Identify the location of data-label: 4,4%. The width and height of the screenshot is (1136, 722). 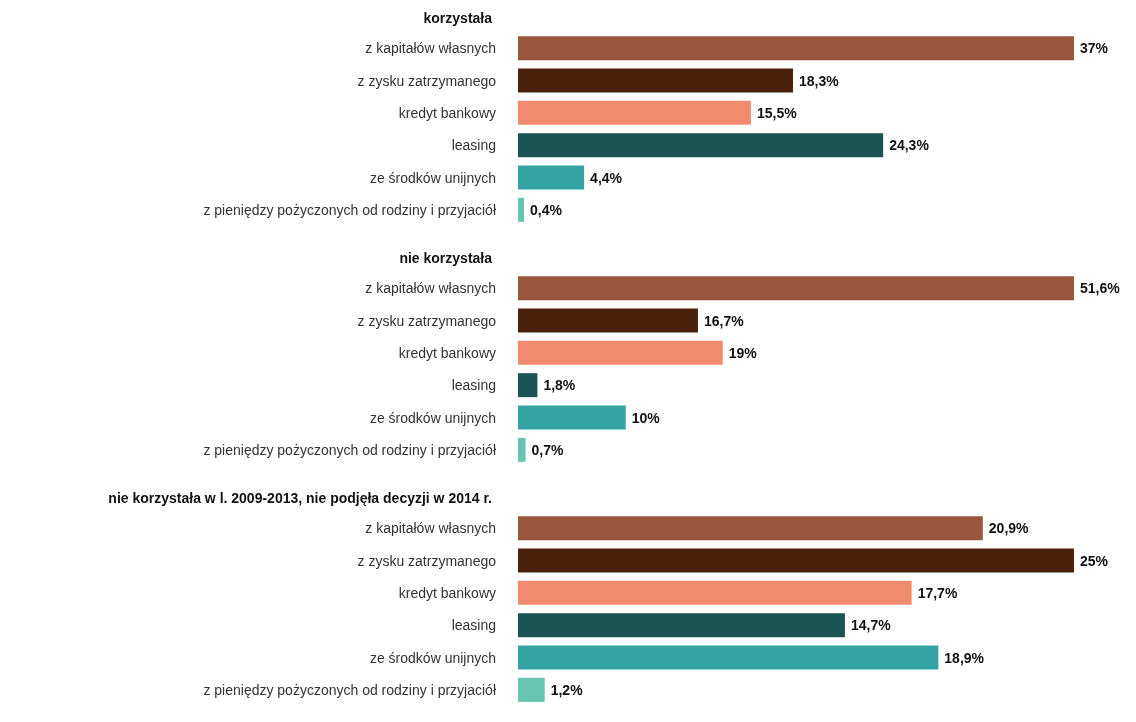
(606, 177).